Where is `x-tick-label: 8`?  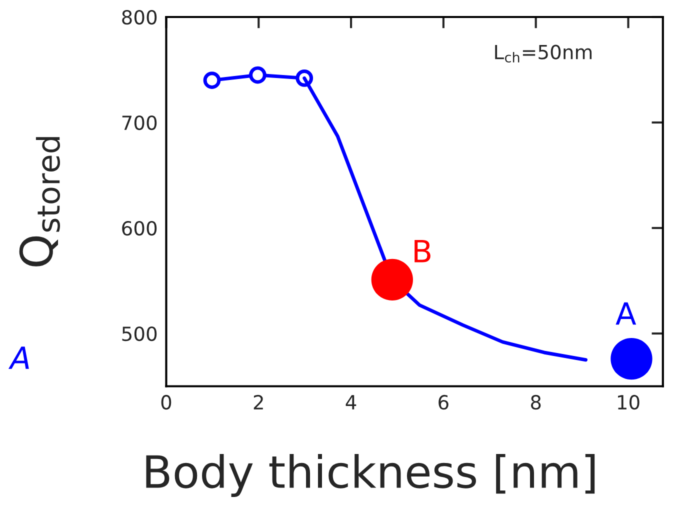 x-tick-label: 8 is located at coordinates (535, 402).